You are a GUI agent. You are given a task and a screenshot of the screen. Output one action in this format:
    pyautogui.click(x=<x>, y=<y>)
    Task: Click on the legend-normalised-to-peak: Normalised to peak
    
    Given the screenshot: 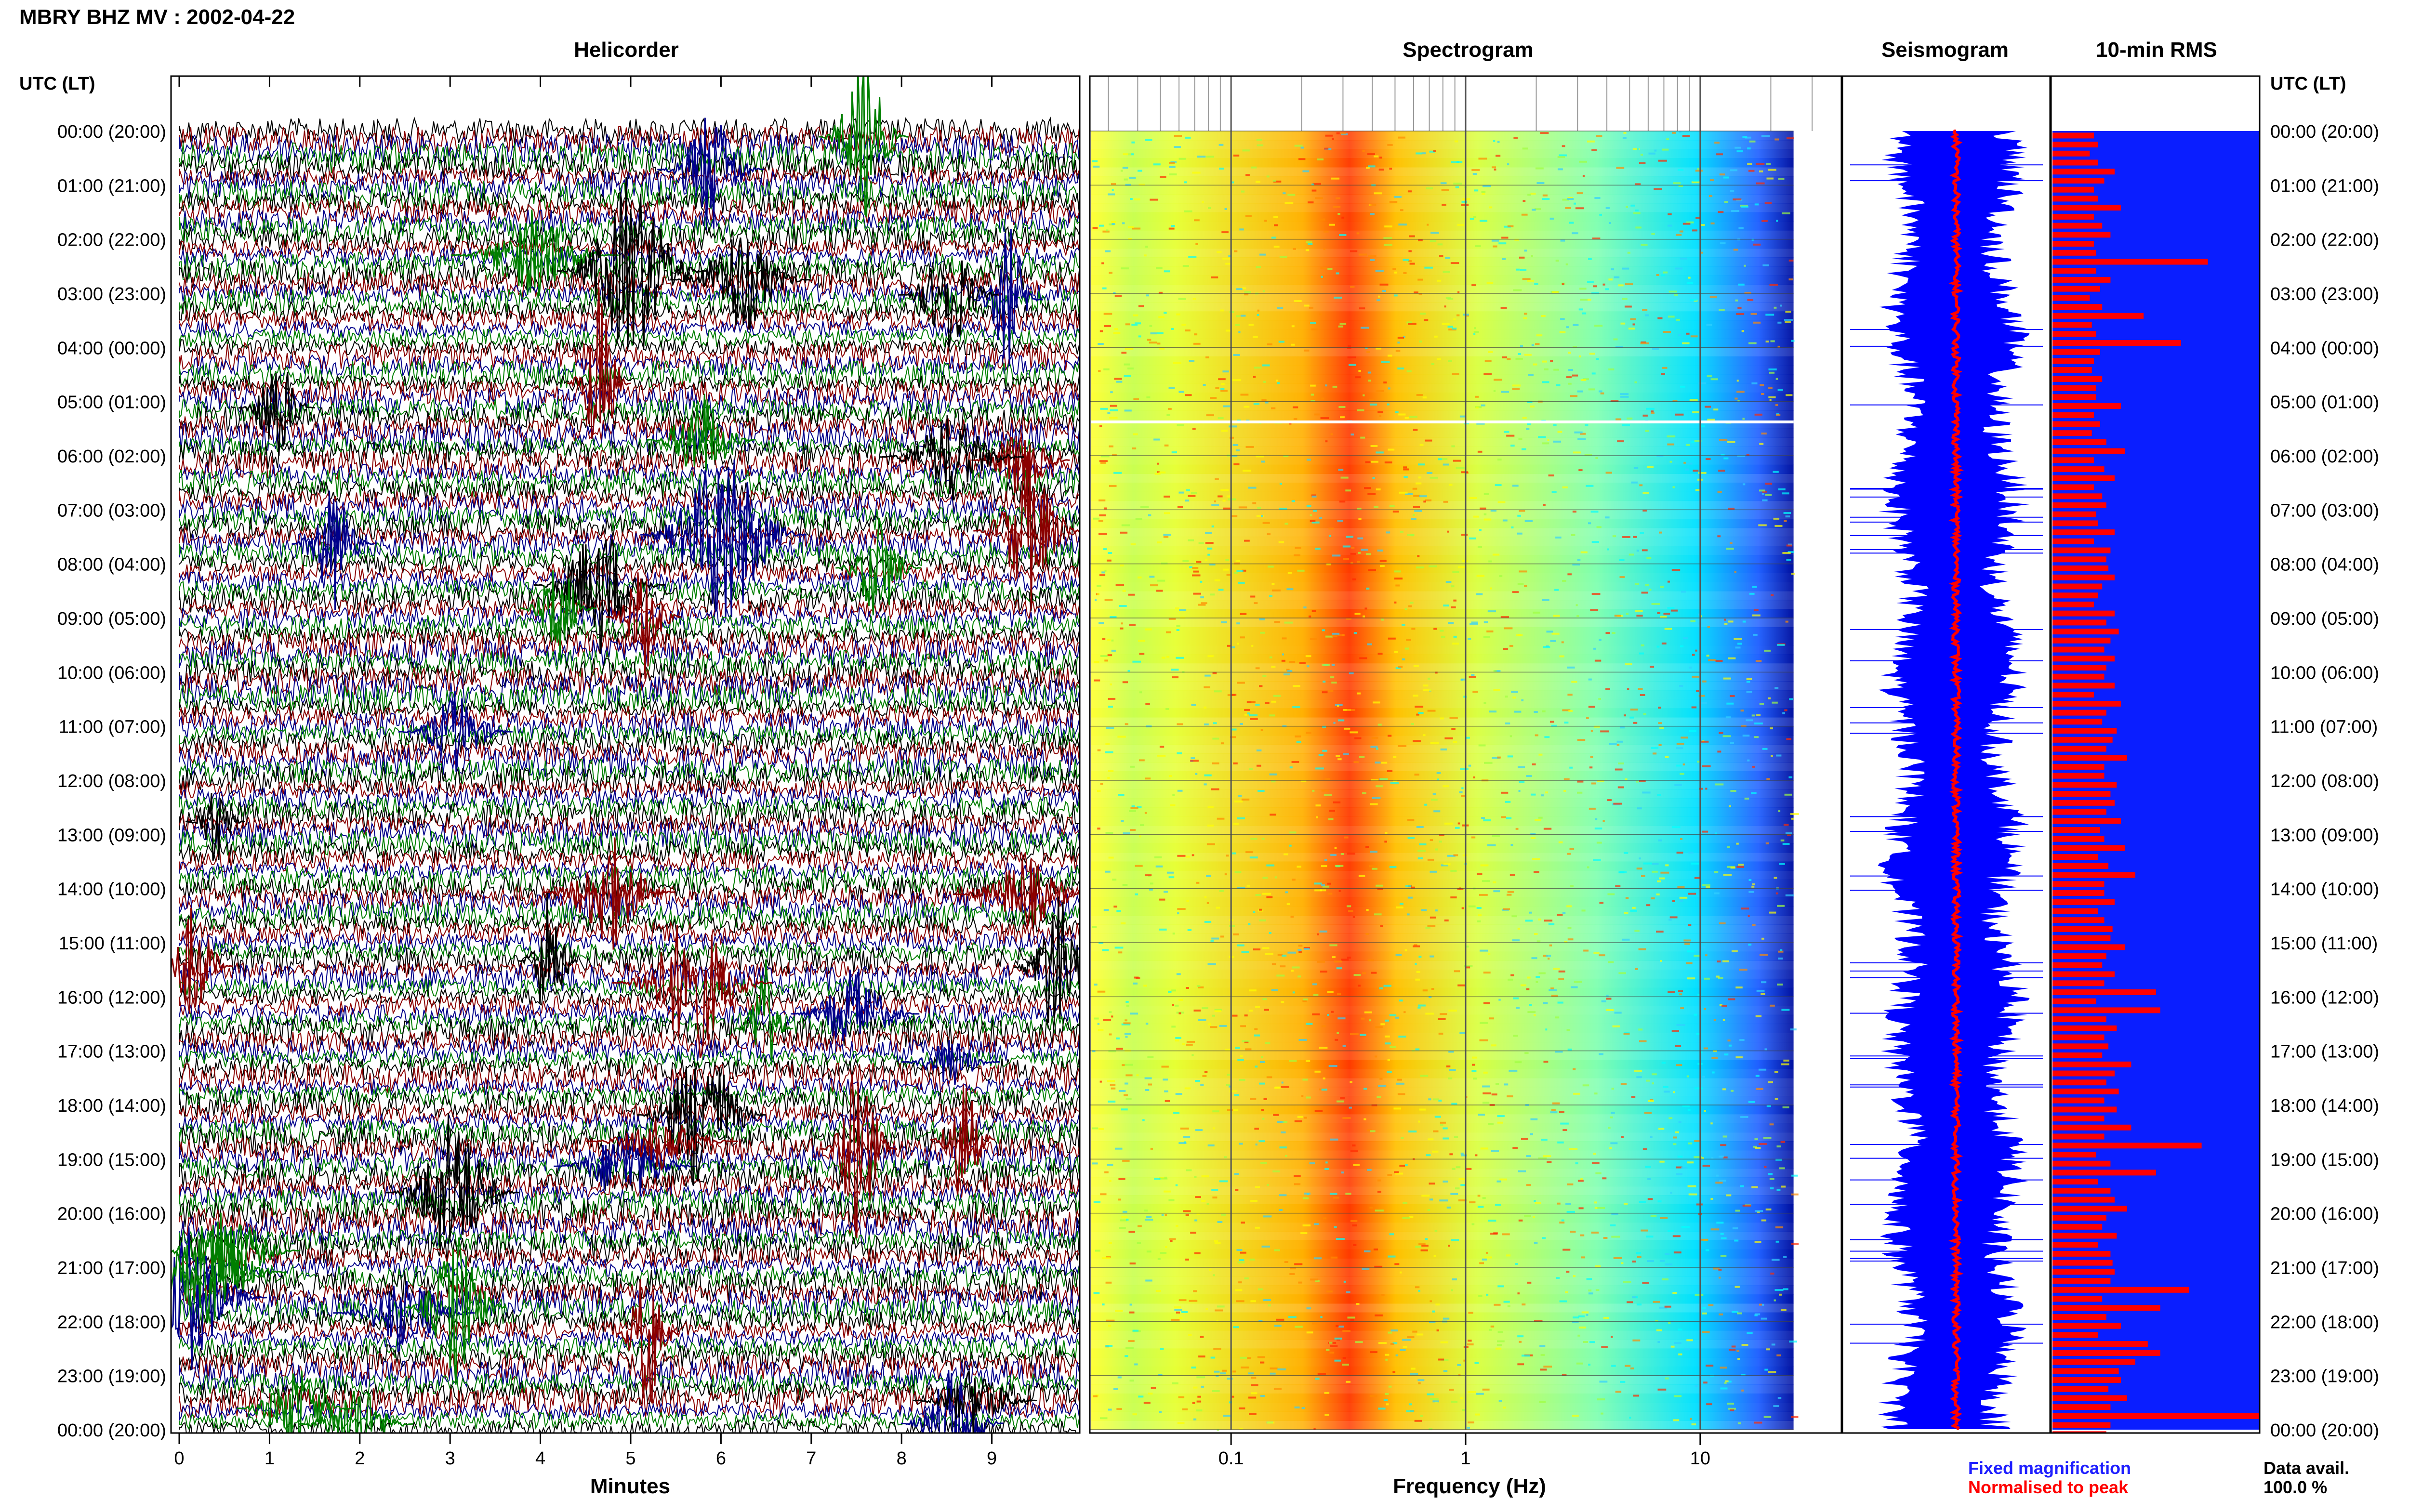 What is the action you would take?
    pyautogui.click(x=2048, y=1487)
    